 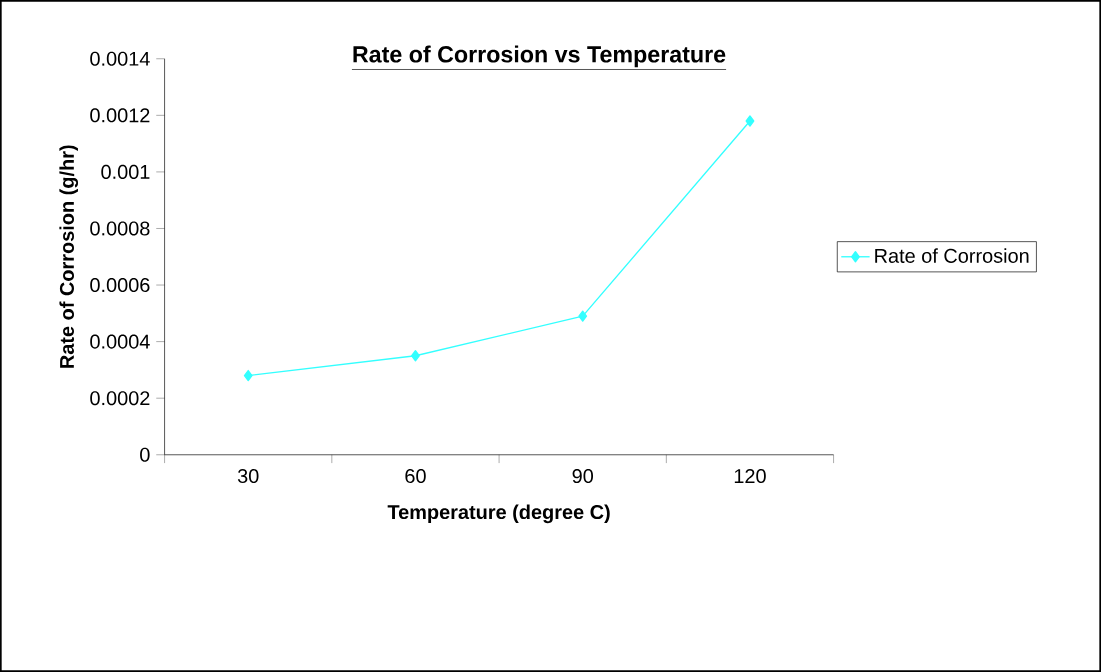 I want to click on x-tick-label: 60, so click(x=415, y=476).